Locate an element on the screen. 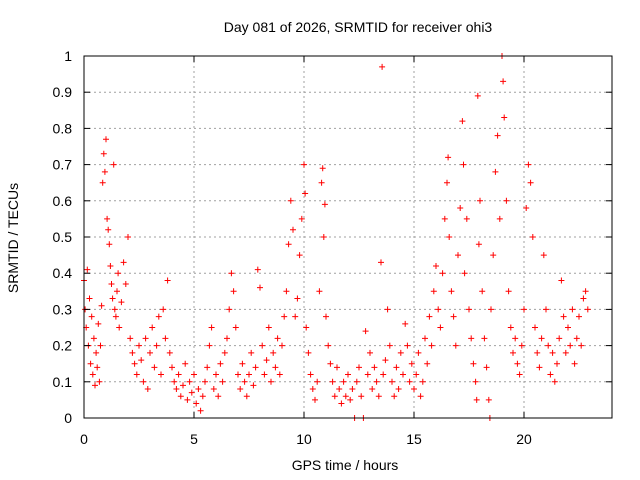 The height and width of the screenshot is (480, 640). x-tick-label: 10 is located at coordinates (304, 439).